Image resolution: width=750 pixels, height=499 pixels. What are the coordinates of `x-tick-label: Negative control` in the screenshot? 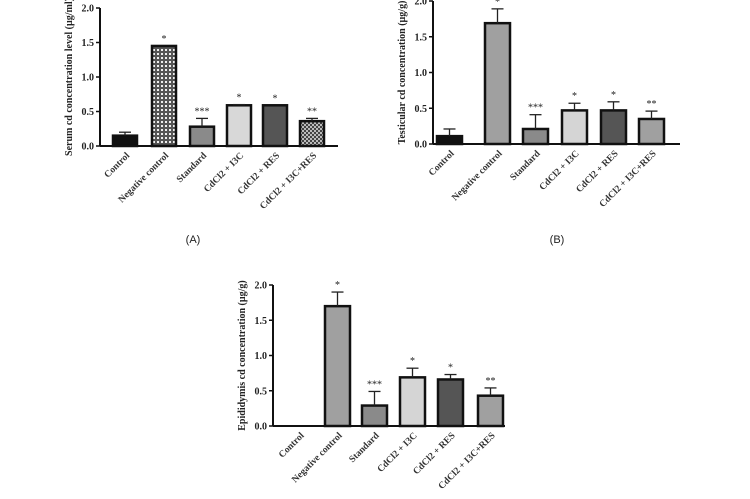 It's located at (477, 176).